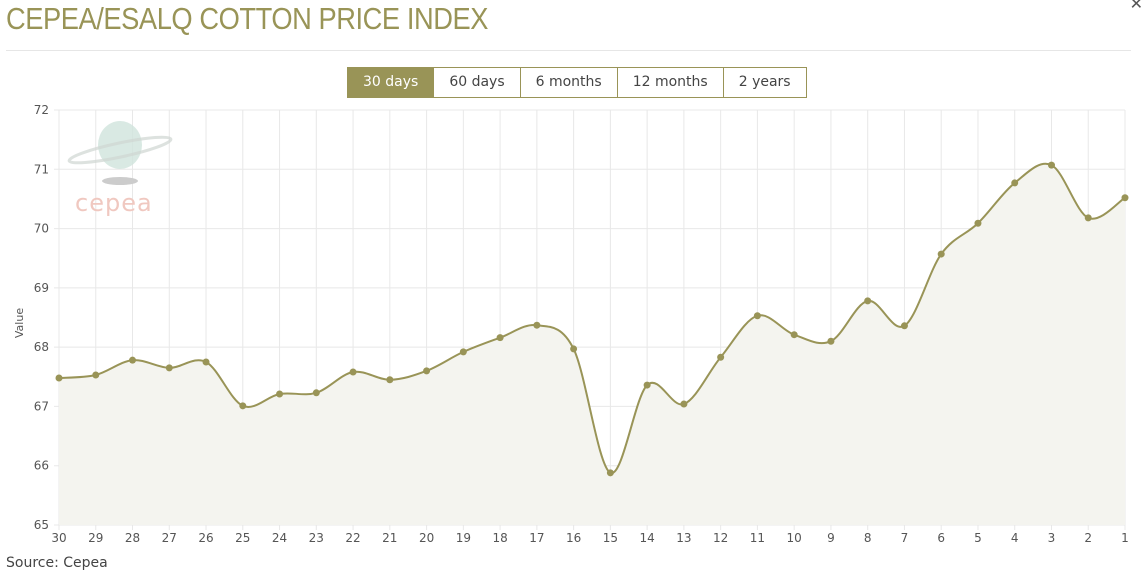  What do you see at coordinates (669, 82) in the screenshot?
I see `tab-12-months: 12 months` at bounding box center [669, 82].